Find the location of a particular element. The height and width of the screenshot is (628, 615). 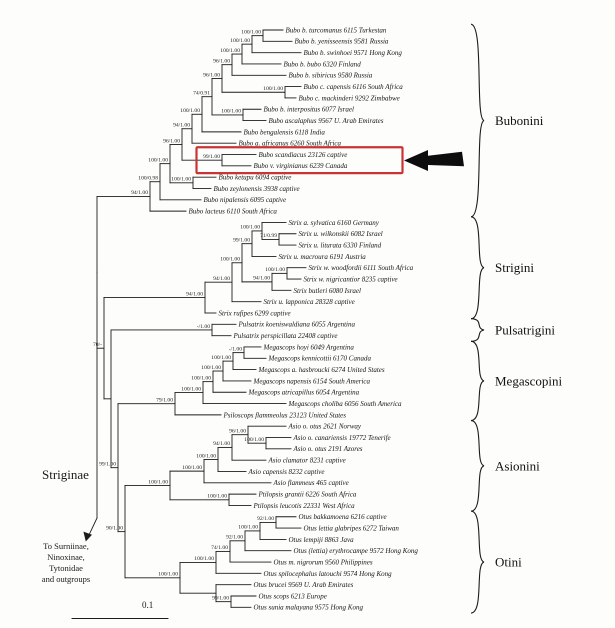

taxon-label: Bubo lacteus 6110 South Africa is located at coordinates (233, 212).